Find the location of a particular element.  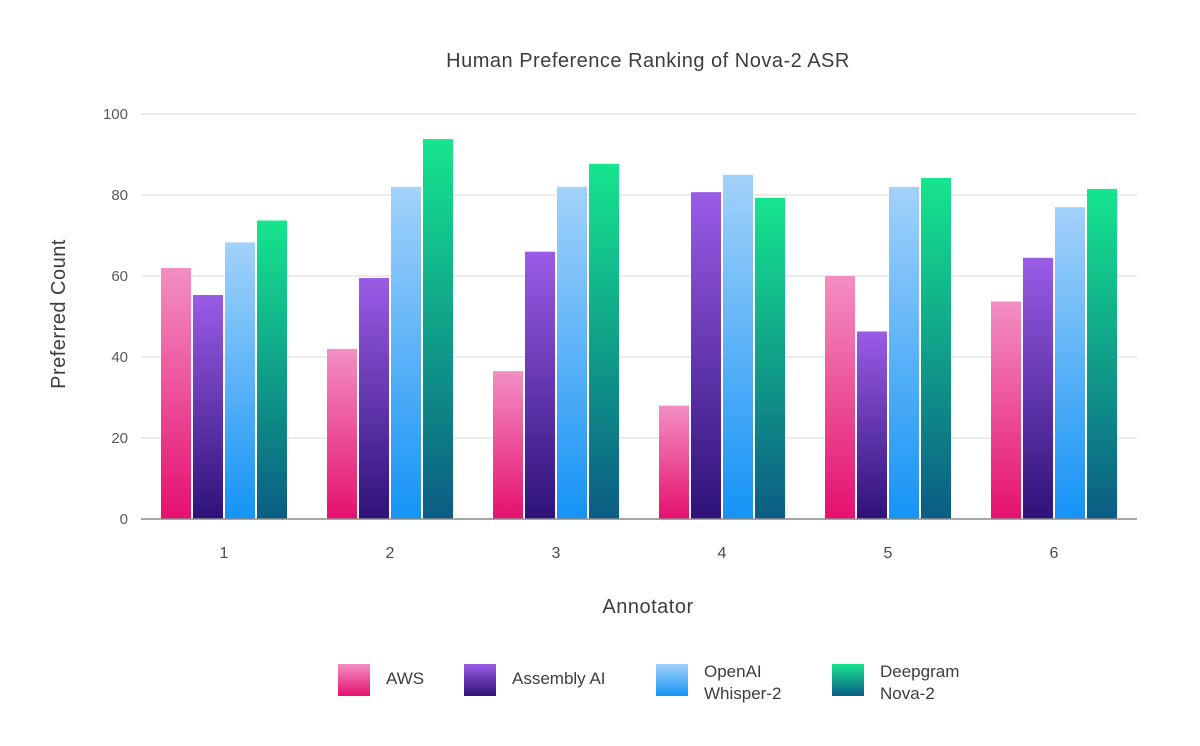

legend-label: Assembly AI is located at coordinates (559, 678).